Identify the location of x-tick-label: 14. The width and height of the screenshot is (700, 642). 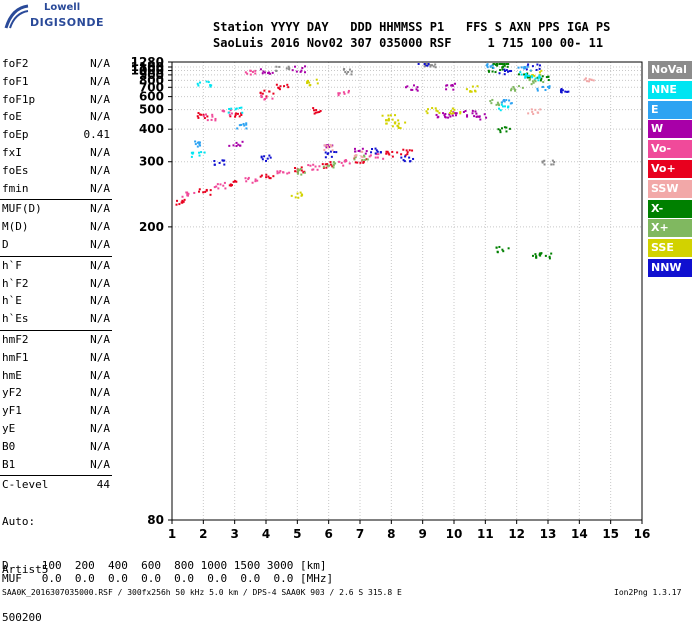
(579, 534).